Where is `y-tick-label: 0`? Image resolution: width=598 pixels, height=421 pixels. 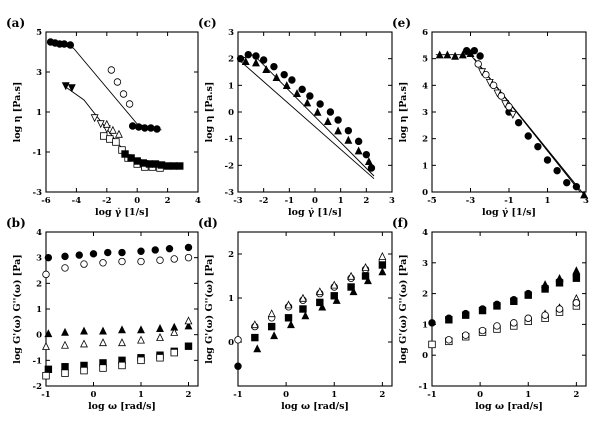 y-tick-label: 0 is located at coordinates (231, 113).